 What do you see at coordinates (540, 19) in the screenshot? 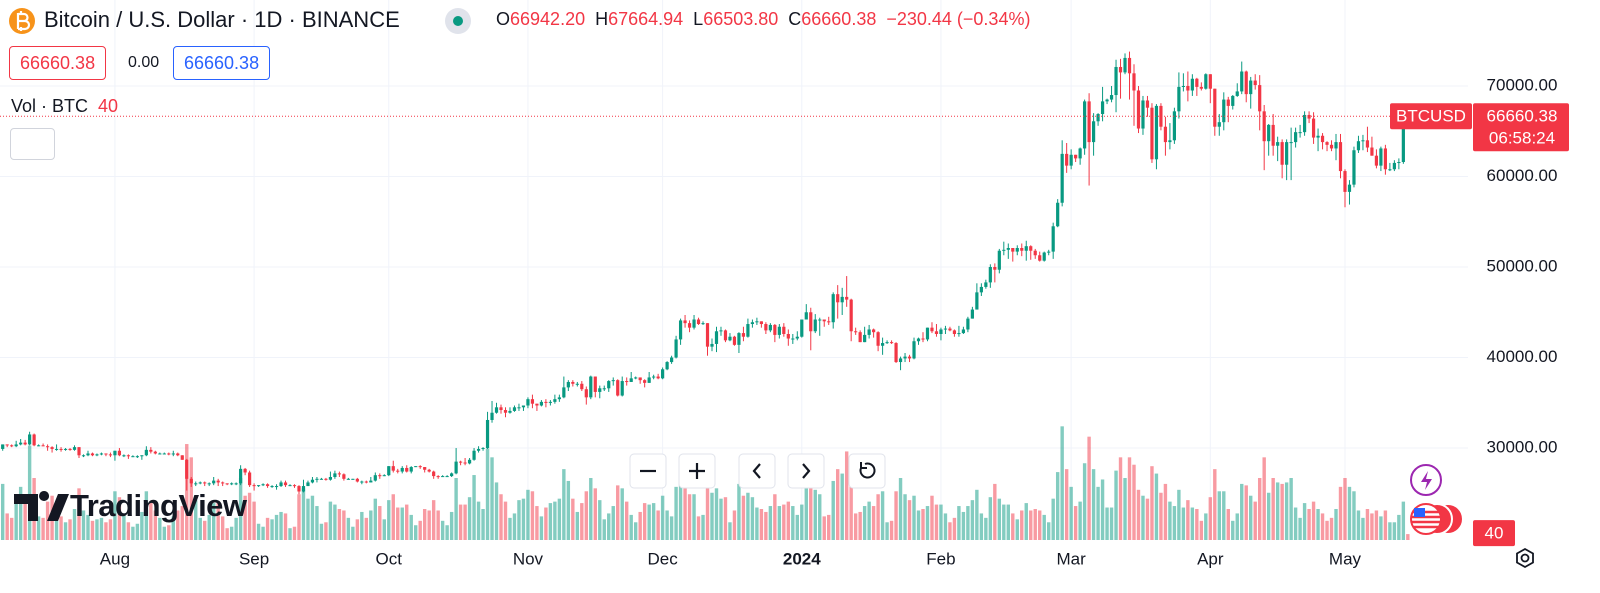
I see `ohlc-item: O66942.20` at bounding box center [540, 19].